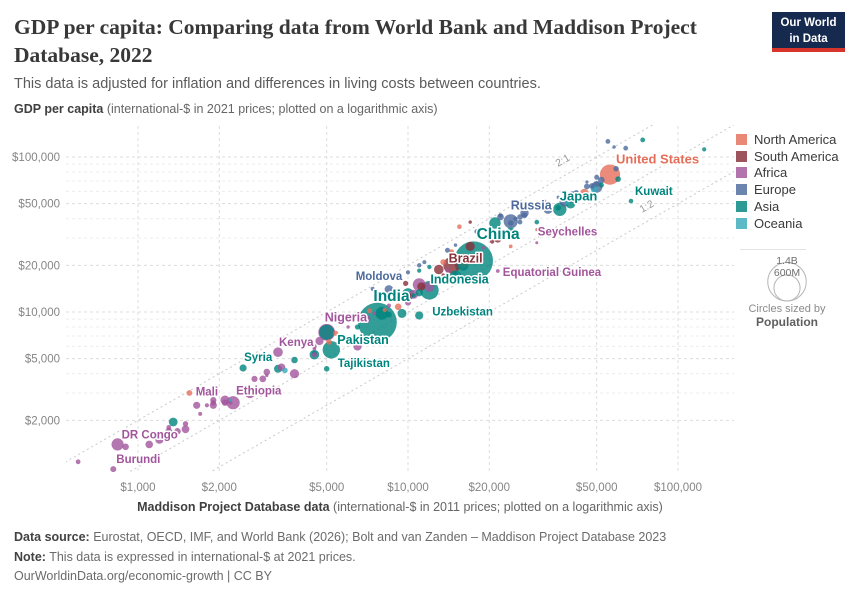  Describe the element at coordinates (787, 173) in the screenshot. I see `legend-item-africa: Africa` at that location.